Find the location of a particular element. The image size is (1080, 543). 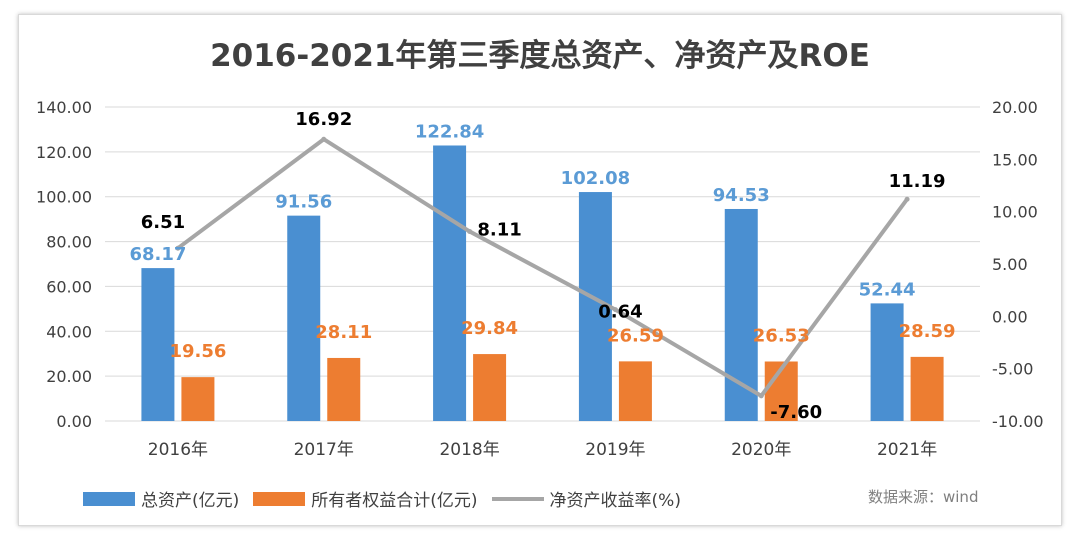

data-label-roe: 11.19 is located at coordinates (917, 181).